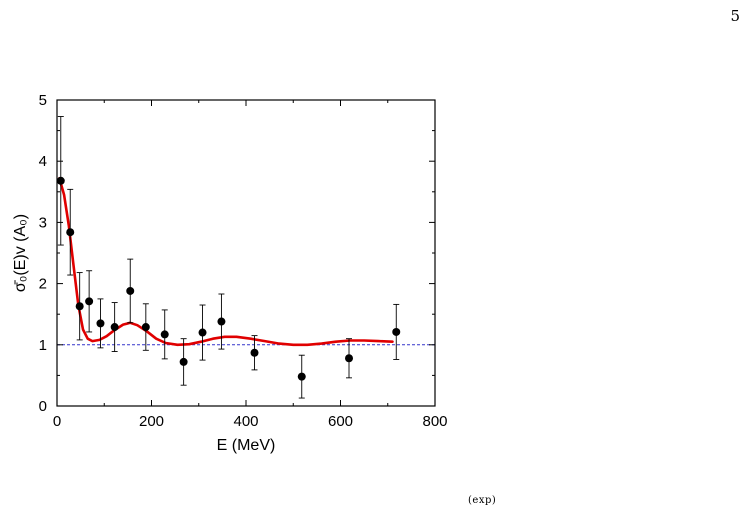  What do you see at coordinates (43, 161) in the screenshot?
I see `y-tick-label: 4` at bounding box center [43, 161].